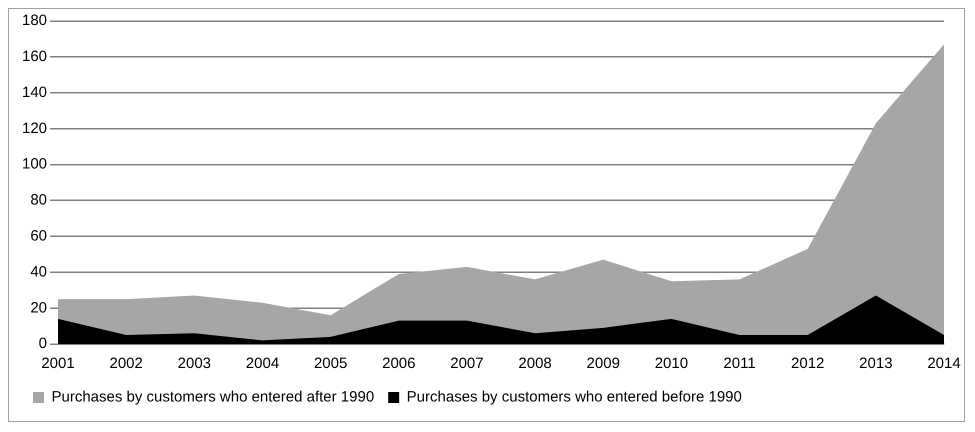  What do you see at coordinates (35, 21) in the screenshot?
I see `y-tick-label: 180` at bounding box center [35, 21].